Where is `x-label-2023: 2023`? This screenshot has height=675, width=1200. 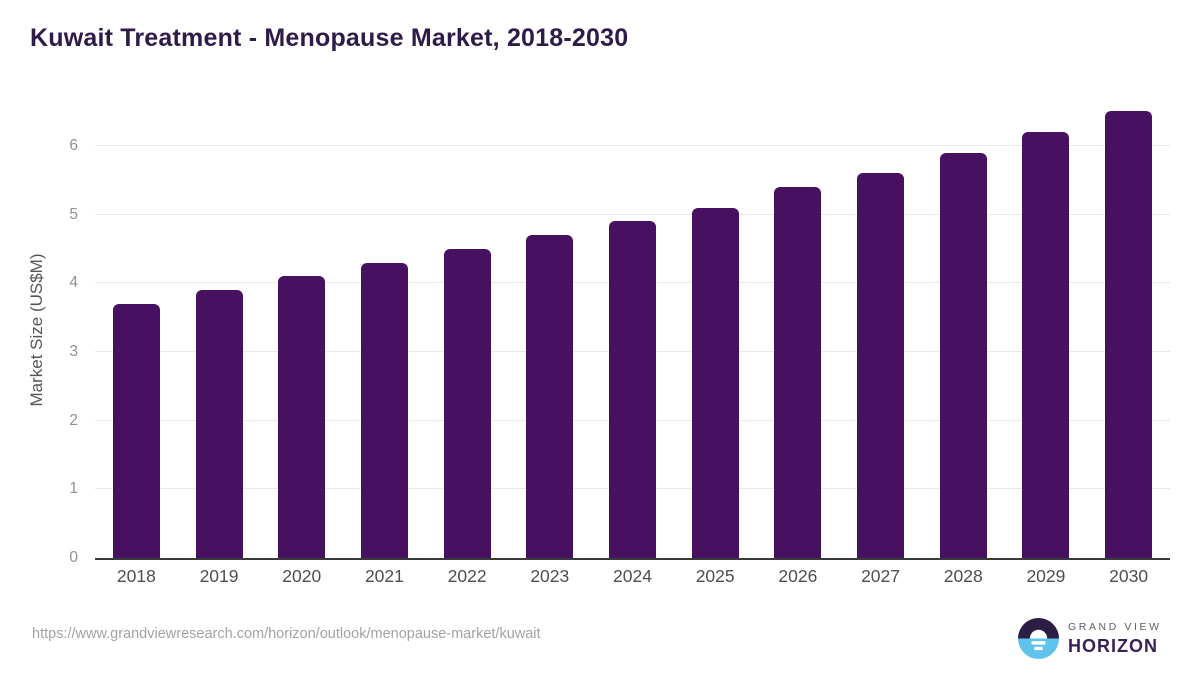 x-label-2023: 2023 is located at coordinates (550, 576).